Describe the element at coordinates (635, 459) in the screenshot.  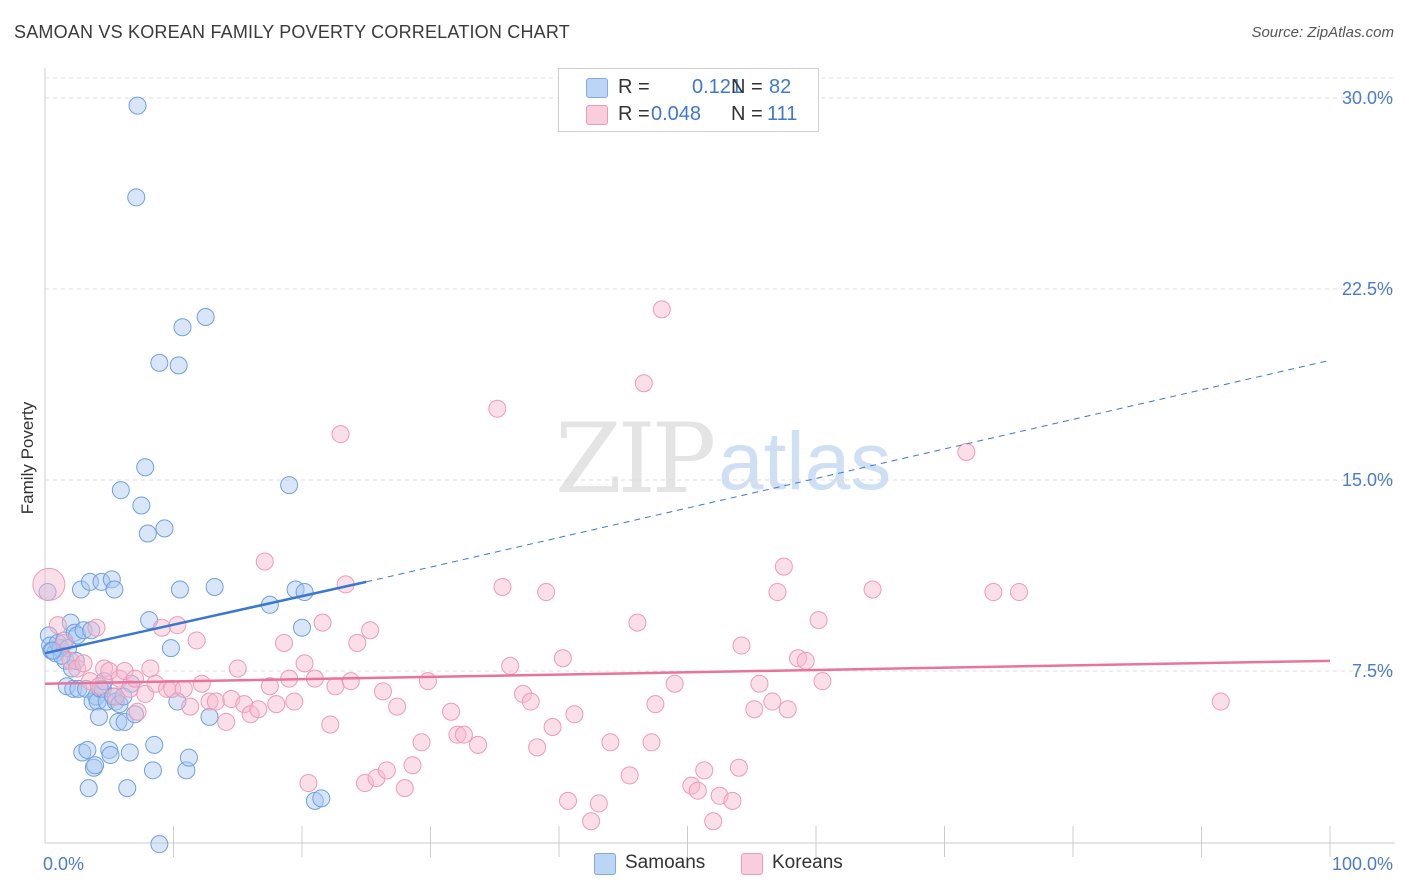
I see `watermark-zip: ZIP` at that location.